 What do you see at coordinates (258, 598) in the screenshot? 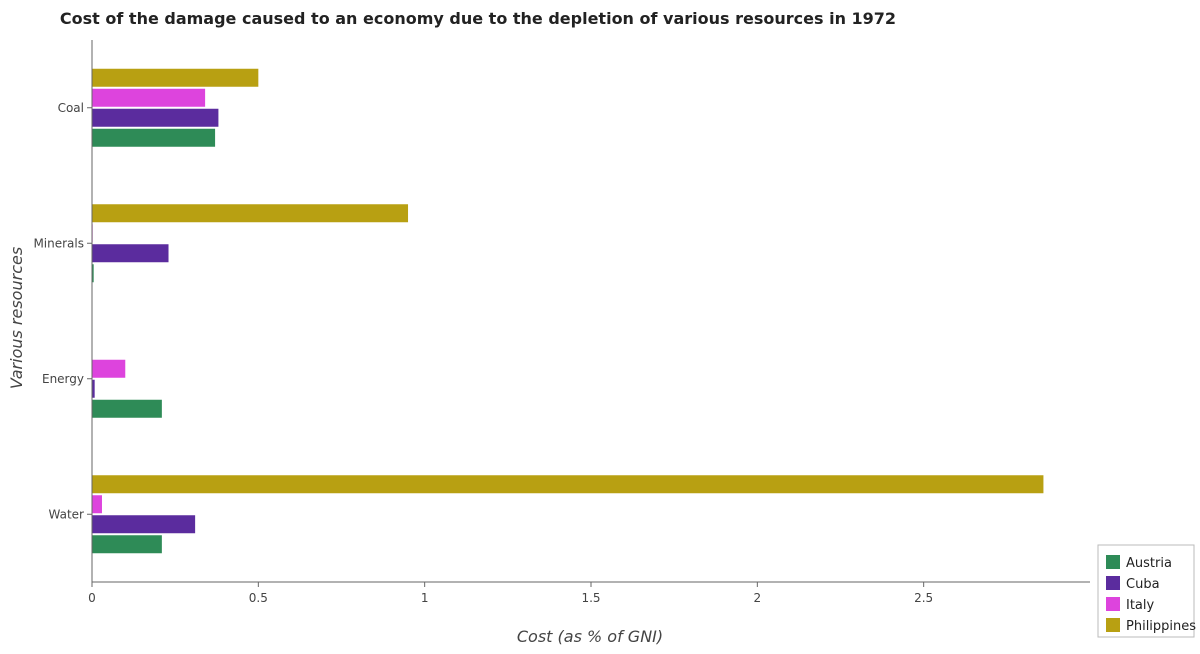
I see `x-tick-label: 0.5` at bounding box center [258, 598].